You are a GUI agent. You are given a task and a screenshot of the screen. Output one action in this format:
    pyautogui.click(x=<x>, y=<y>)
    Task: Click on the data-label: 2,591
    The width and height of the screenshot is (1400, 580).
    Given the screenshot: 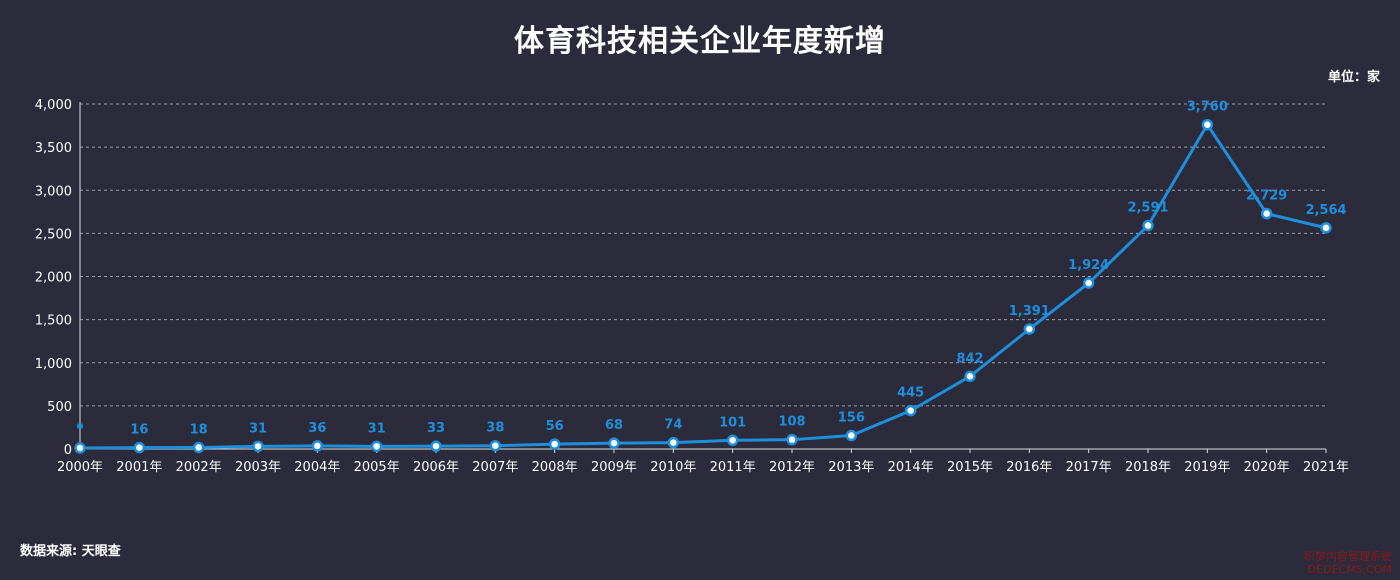 What is the action you would take?
    pyautogui.click(x=1147, y=208)
    